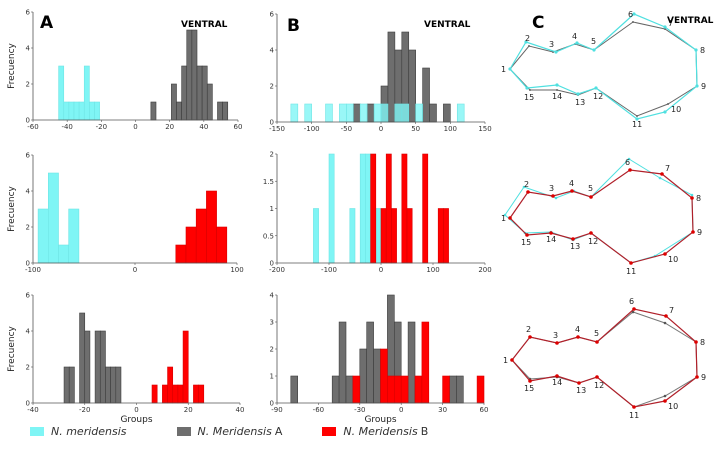  What do you see at coordinates (526, 184) in the screenshot?
I see `landmark-label: 2` at bounding box center [526, 184].